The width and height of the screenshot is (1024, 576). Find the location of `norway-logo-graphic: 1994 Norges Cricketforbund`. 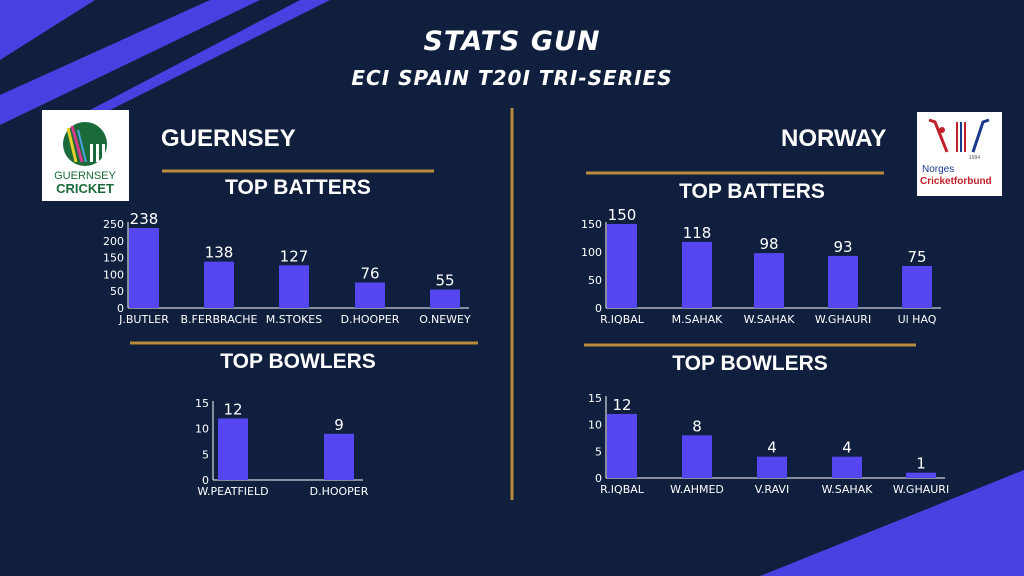

norway-logo-graphic: 1994 Norges Cricketforbund is located at coordinates (956, 152).